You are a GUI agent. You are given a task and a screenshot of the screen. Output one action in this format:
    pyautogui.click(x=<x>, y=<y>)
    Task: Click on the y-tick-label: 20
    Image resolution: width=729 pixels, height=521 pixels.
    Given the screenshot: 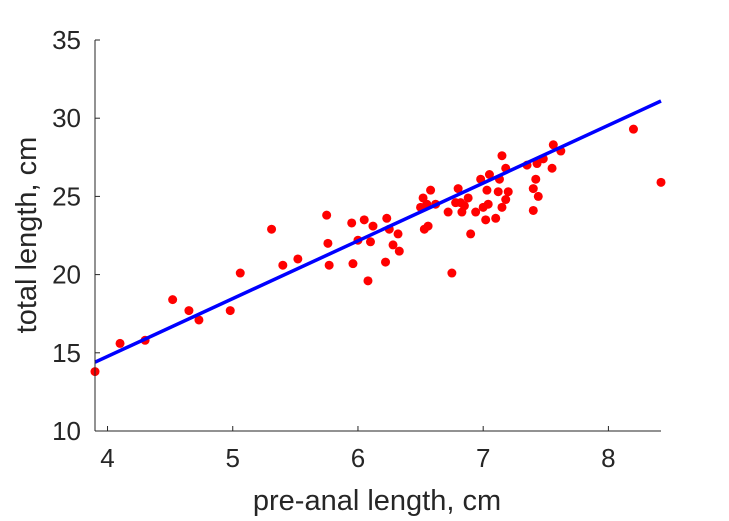 What is the action you would take?
    pyautogui.click(x=66, y=275)
    